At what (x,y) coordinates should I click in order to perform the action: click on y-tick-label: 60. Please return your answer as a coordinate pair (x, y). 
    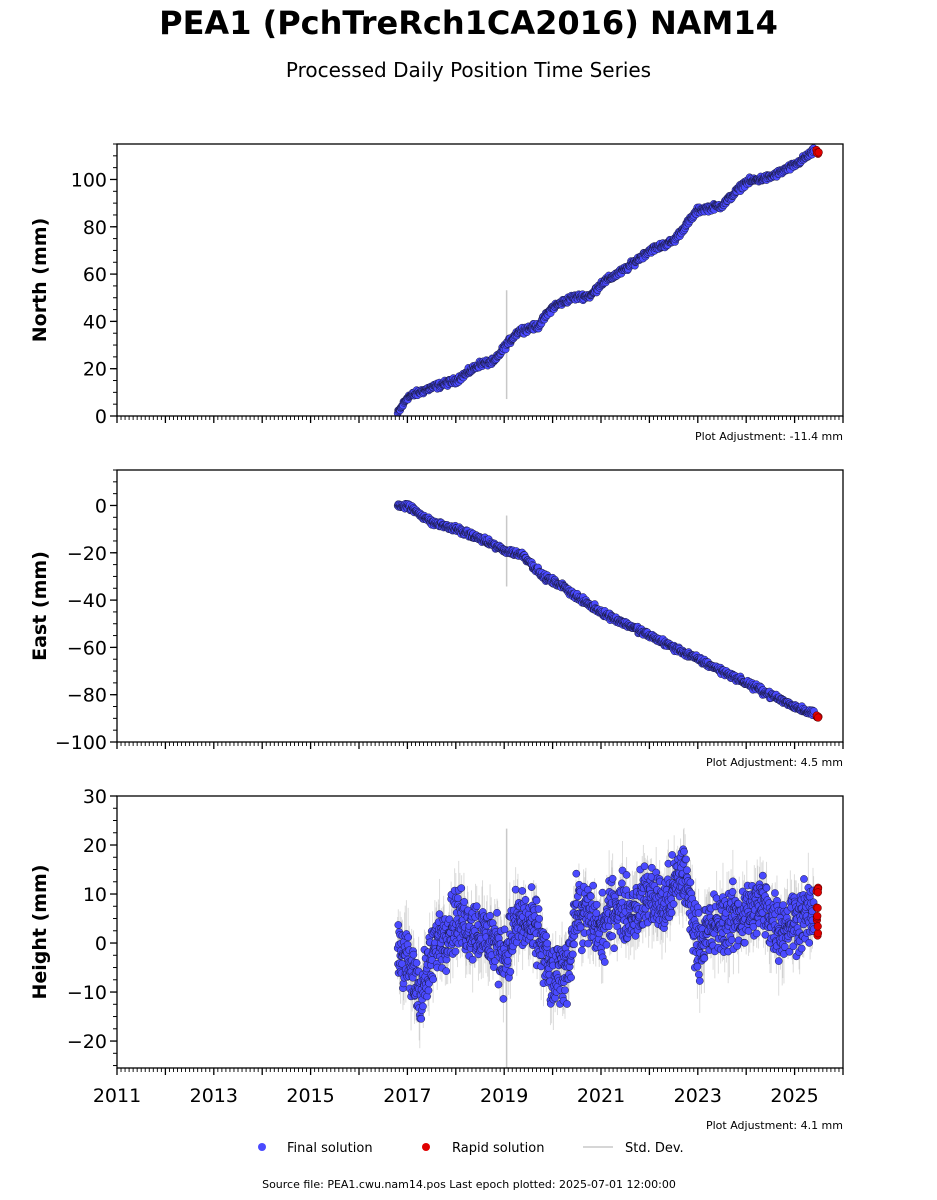
    Looking at the image, I should click on (95, 275).